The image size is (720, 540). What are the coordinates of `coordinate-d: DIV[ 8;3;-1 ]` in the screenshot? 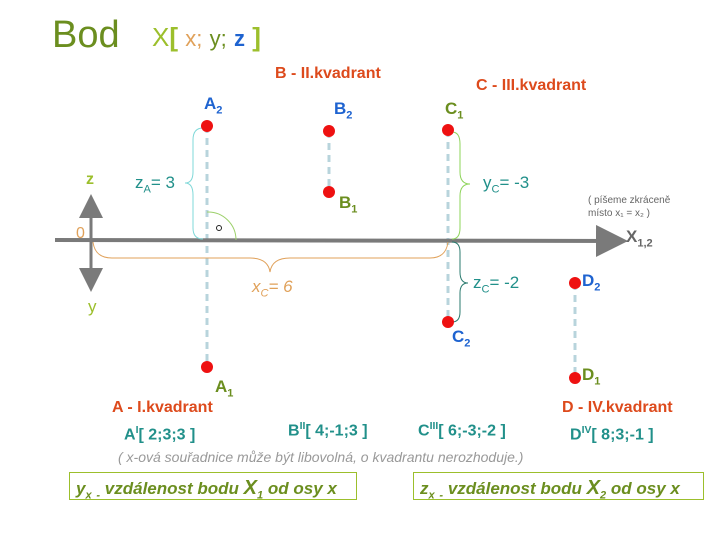 It's located at (612, 434).